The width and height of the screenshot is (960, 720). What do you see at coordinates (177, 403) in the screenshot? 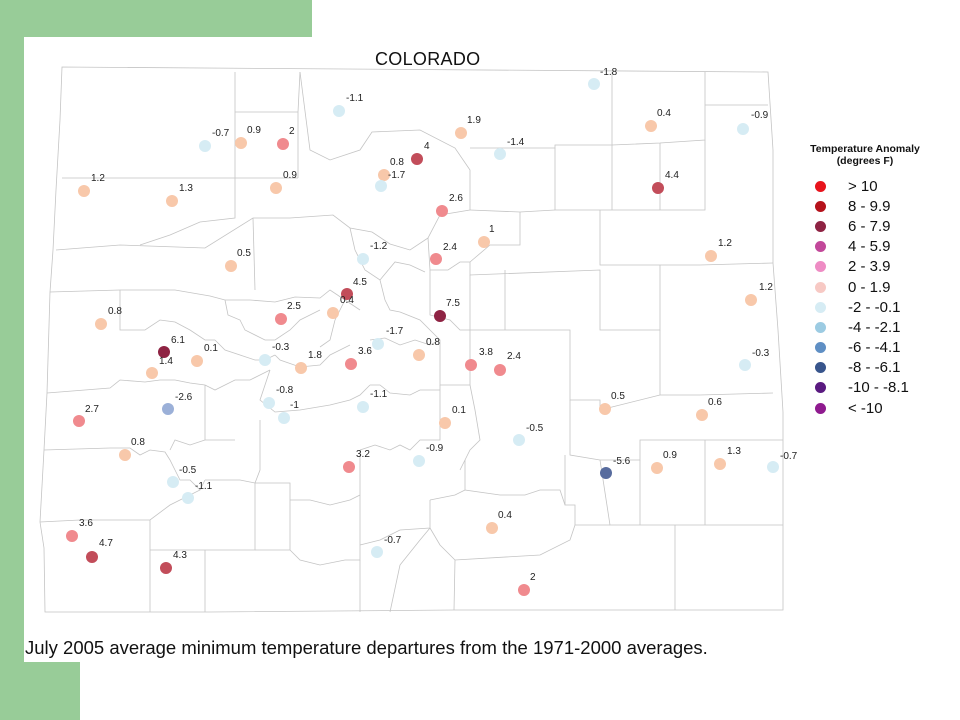
I see `station-point: -2.6` at bounding box center [177, 403].